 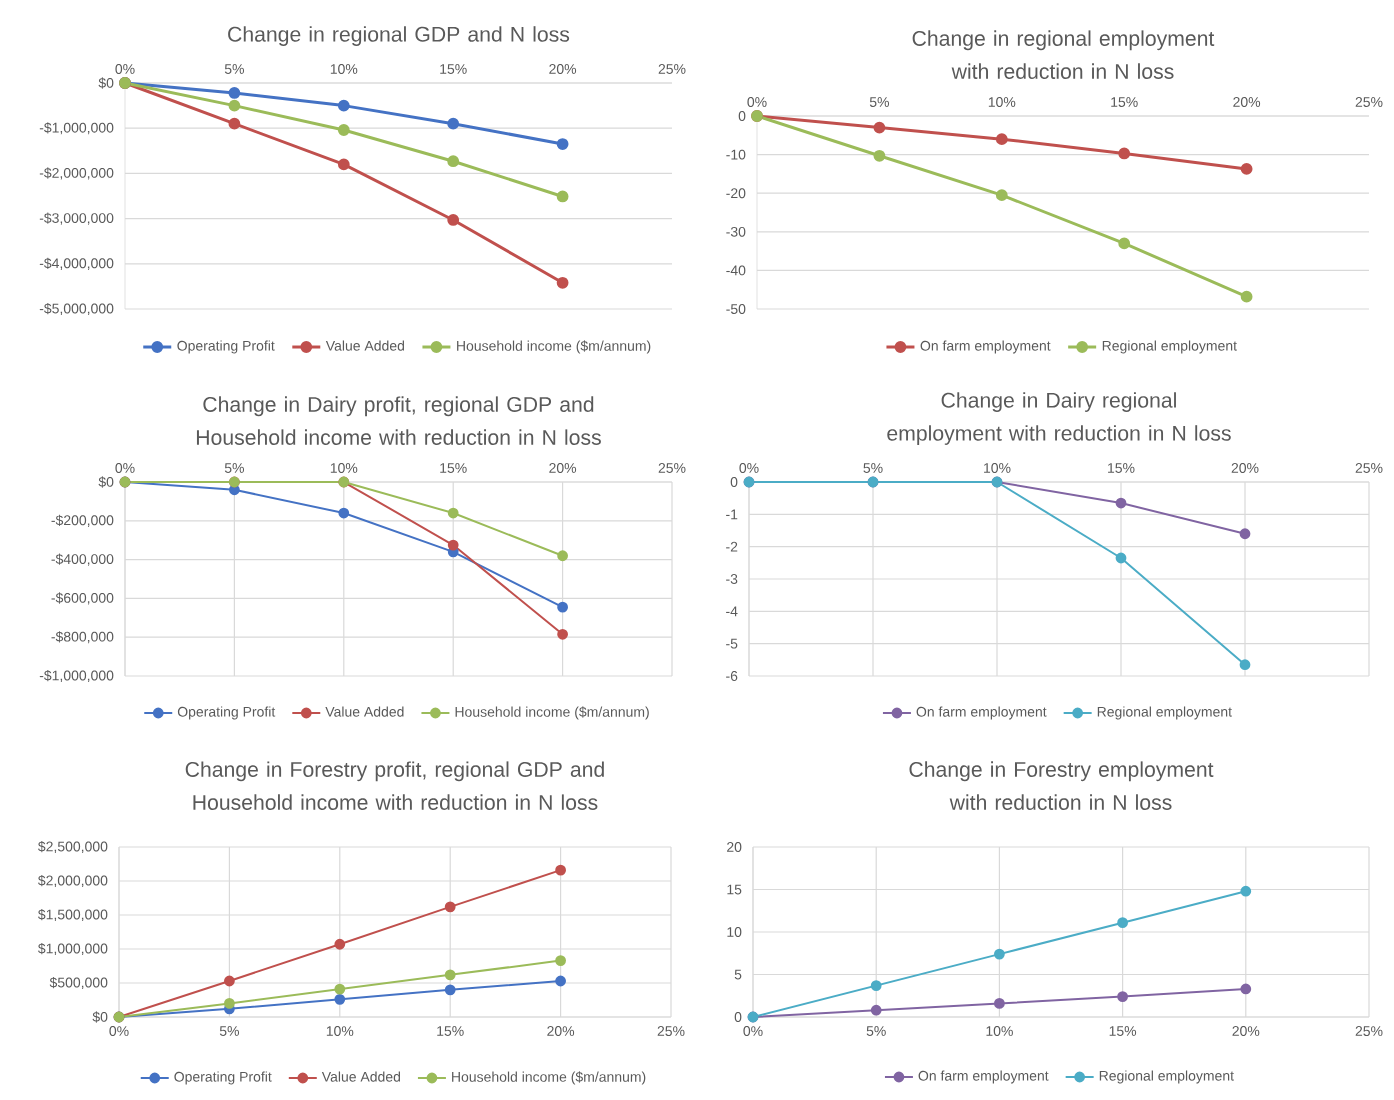 I want to click on y-tick-label: -$200,000, so click(x=82, y=520).